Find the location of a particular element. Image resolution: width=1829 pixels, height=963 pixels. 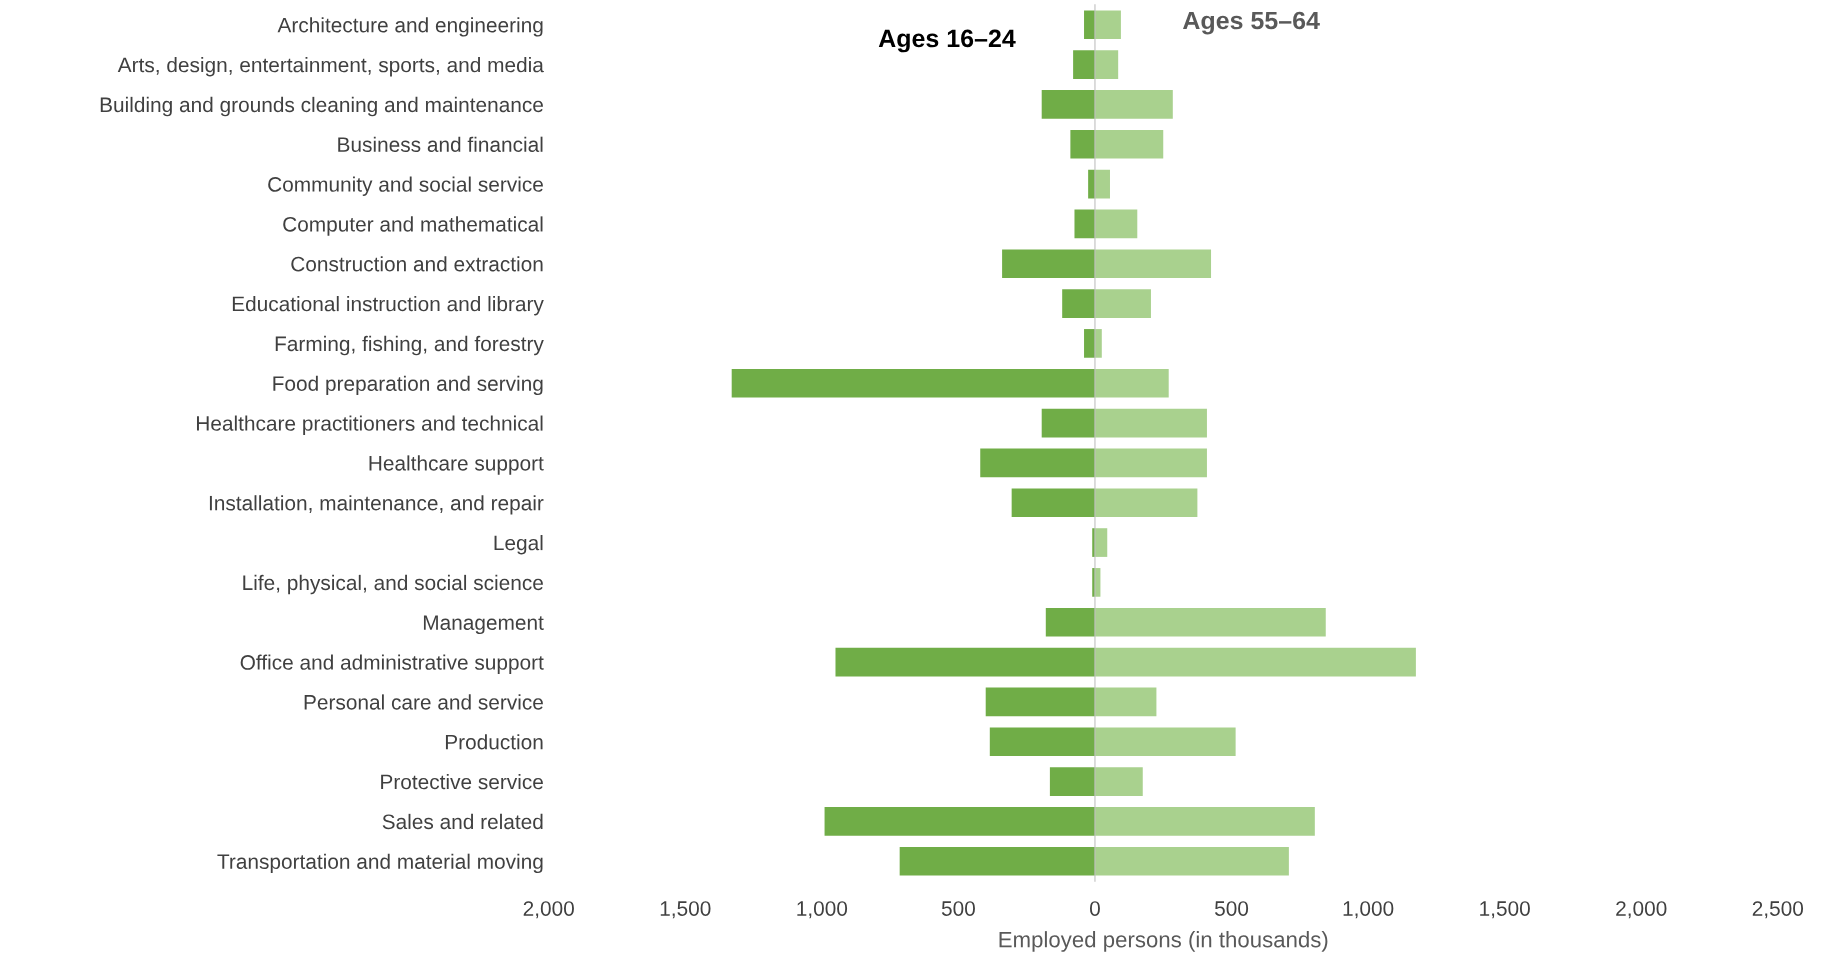

x-tick-label: 2,500 is located at coordinates (1778, 910).